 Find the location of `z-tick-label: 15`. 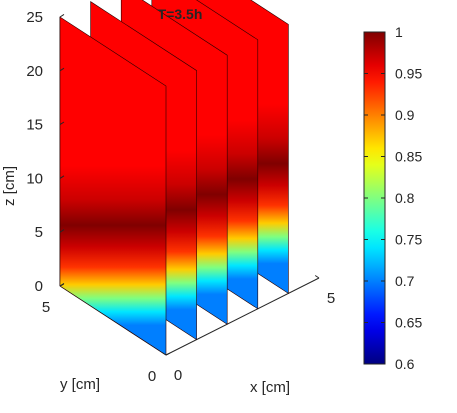

z-tick-label: 15 is located at coordinates (34, 125).